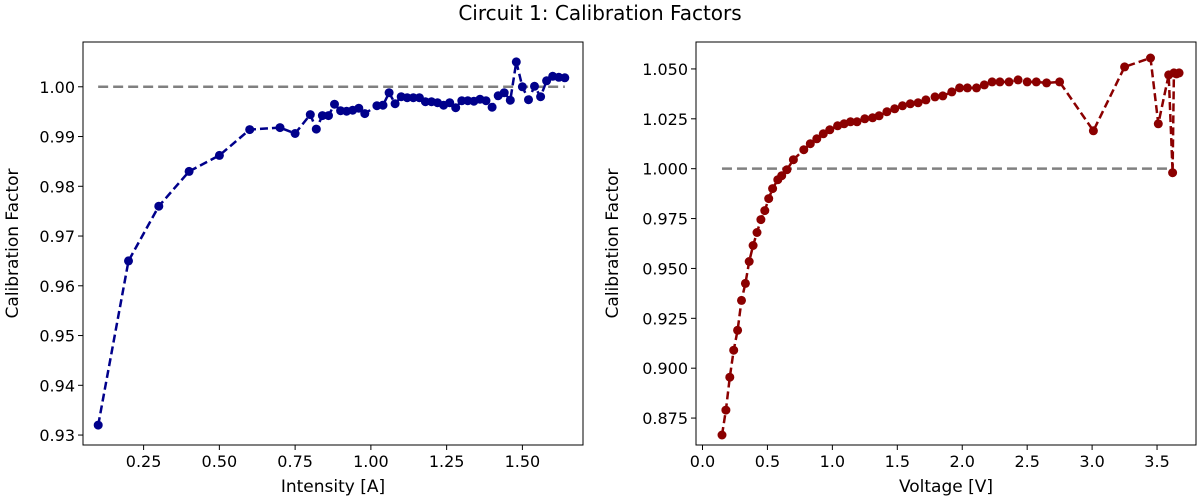 This screenshot has height=500, width=1200. I want to click on y-tick-label: 1.000, so click(665, 169).